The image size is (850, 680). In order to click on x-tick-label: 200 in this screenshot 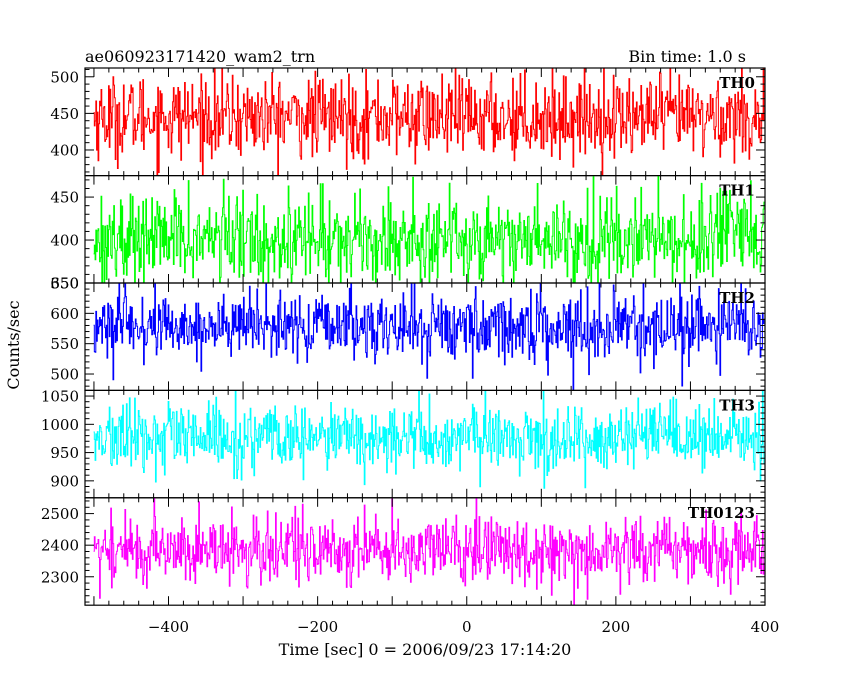, I will do `click(616, 627)`.